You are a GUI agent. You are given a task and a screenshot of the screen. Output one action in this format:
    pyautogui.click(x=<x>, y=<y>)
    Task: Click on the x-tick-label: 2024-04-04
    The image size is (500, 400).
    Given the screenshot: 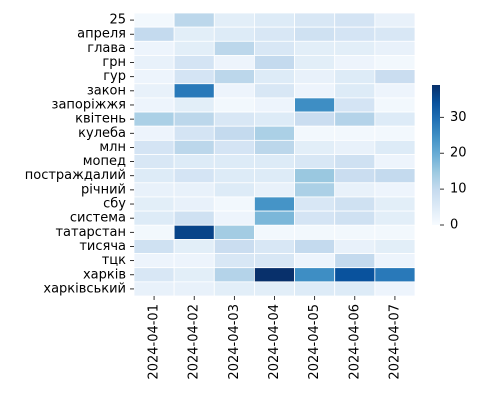 What is the action you would take?
    pyautogui.click(x=274, y=342)
    